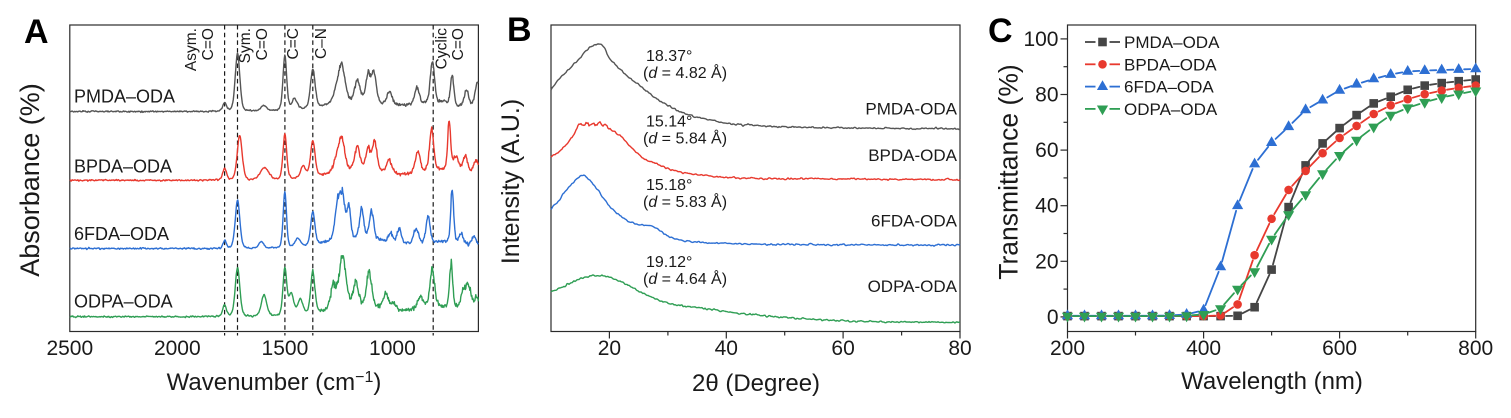 Image resolution: width=1511 pixels, height=418 pixels. What do you see at coordinates (669, 122) in the screenshot?
I see `svg-text: 15.14°` at bounding box center [669, 122].